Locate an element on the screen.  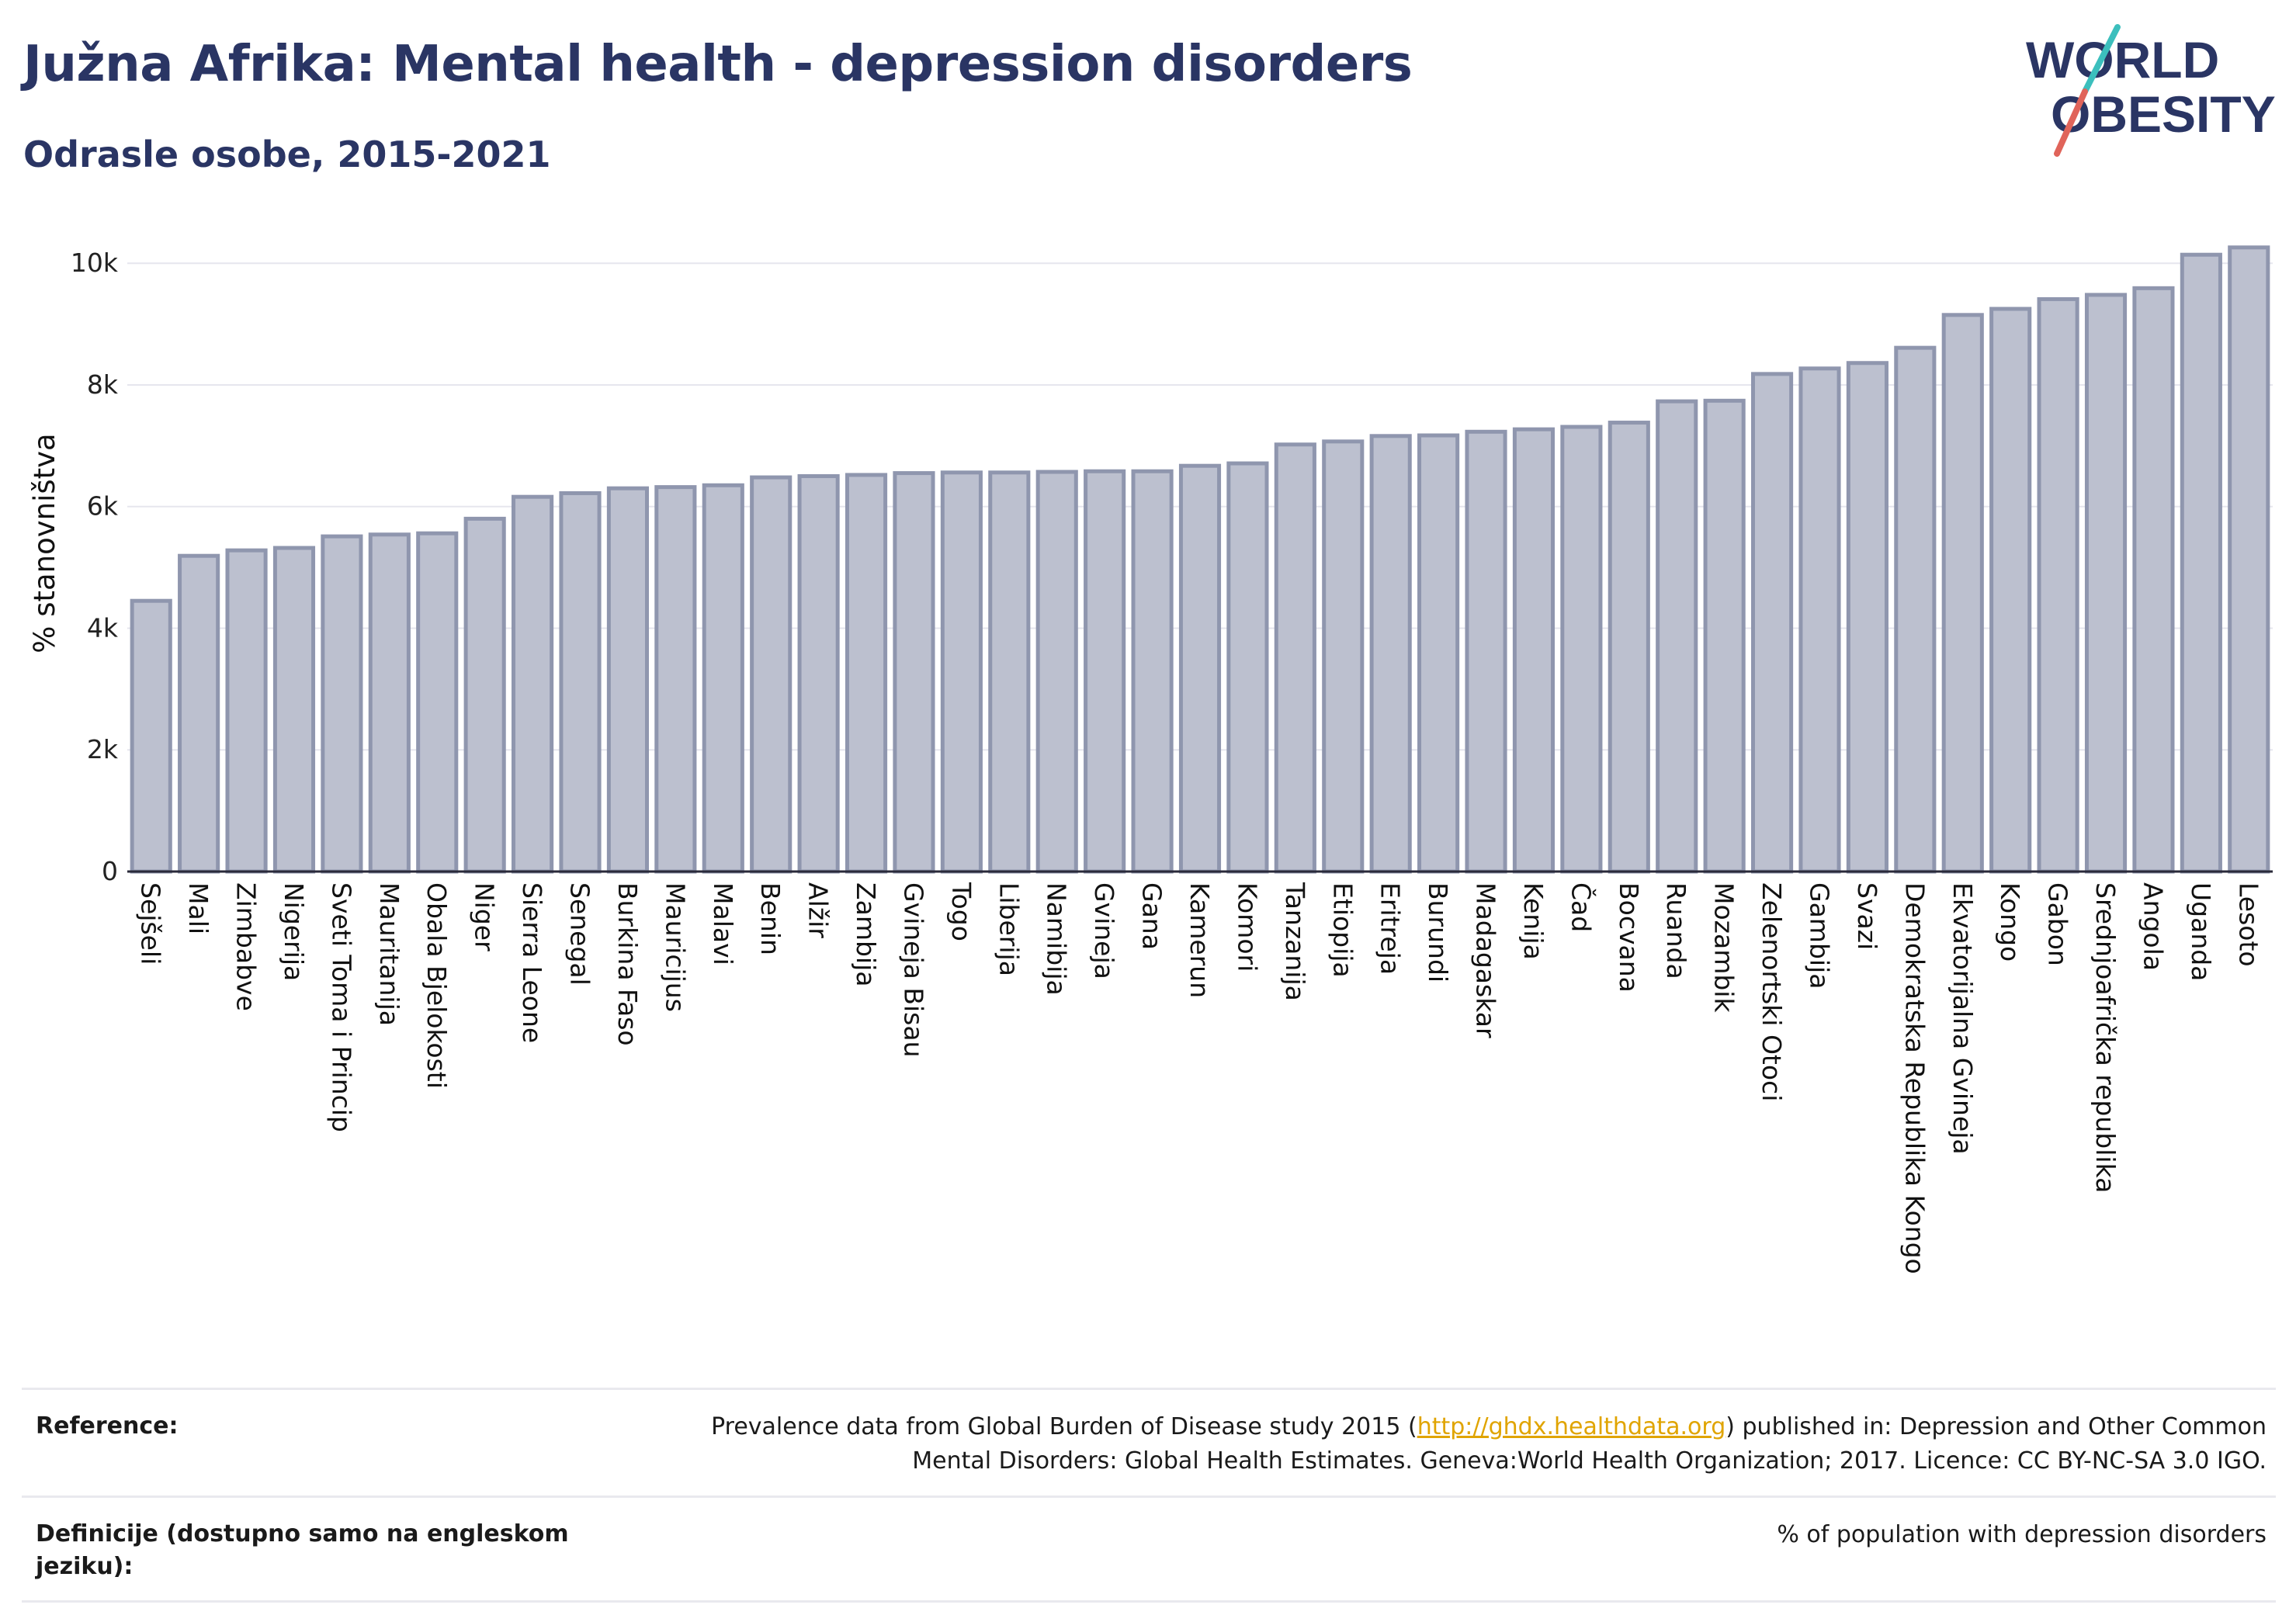
bar-burkina-faso is located at coordinates (628, 680).